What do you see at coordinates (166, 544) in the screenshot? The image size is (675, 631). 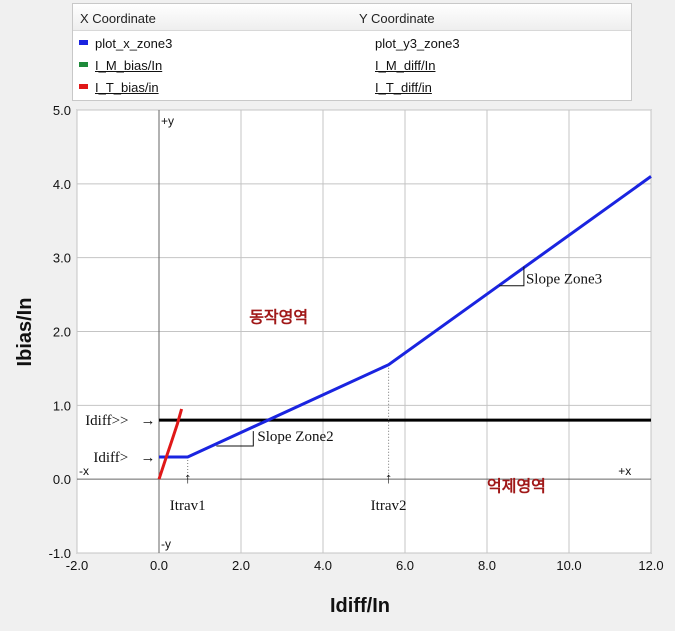 I see `axis-marker-neg-y: -y` at bounding box center [166, 544].